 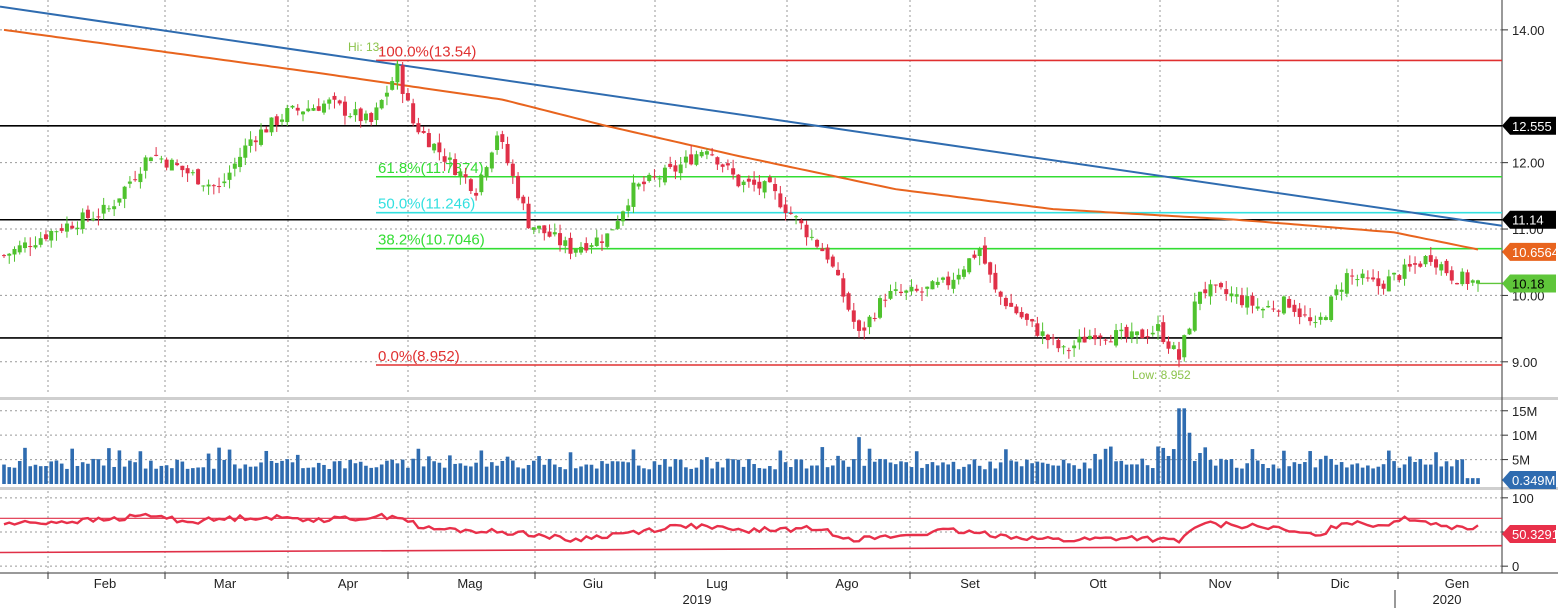 I want to click on x-tick-label: Giu, so click(x=593, y=583).